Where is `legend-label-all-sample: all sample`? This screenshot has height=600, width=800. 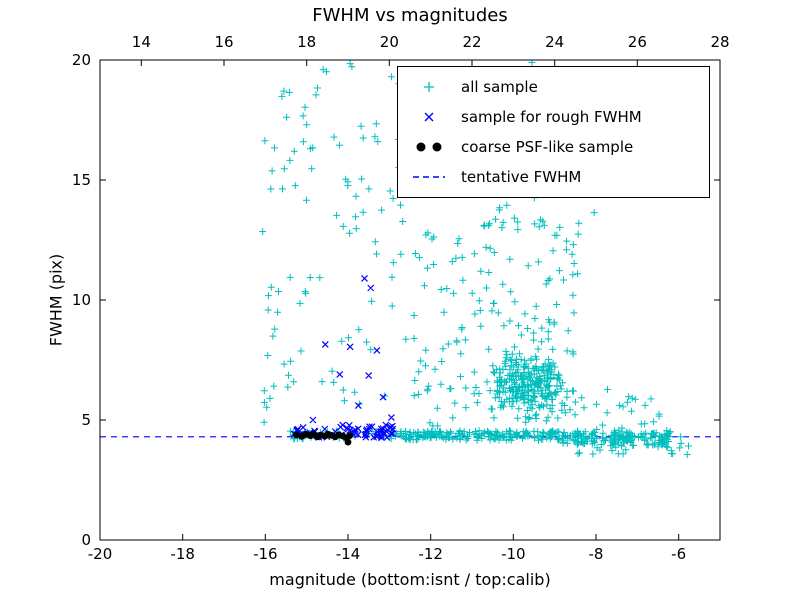 legend-label-all-sample: all sample is located at coordinates (499, 87).